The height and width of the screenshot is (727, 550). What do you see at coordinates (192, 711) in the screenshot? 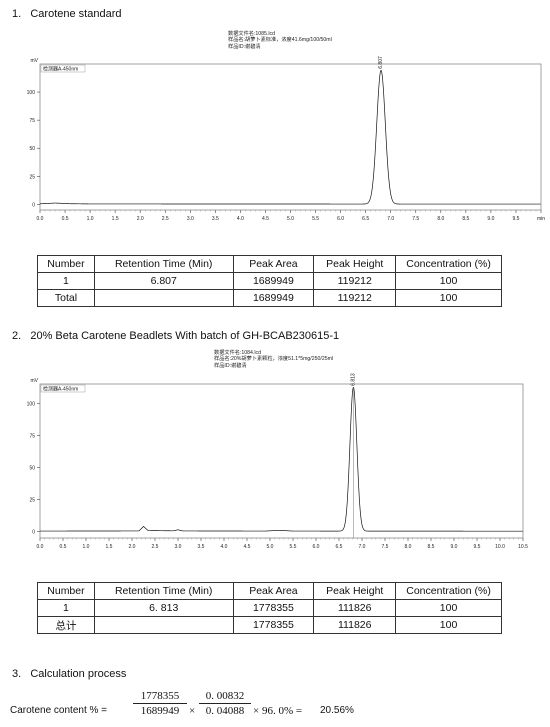
I see `multiply-sign: ×` at bounding box center [192, 711].